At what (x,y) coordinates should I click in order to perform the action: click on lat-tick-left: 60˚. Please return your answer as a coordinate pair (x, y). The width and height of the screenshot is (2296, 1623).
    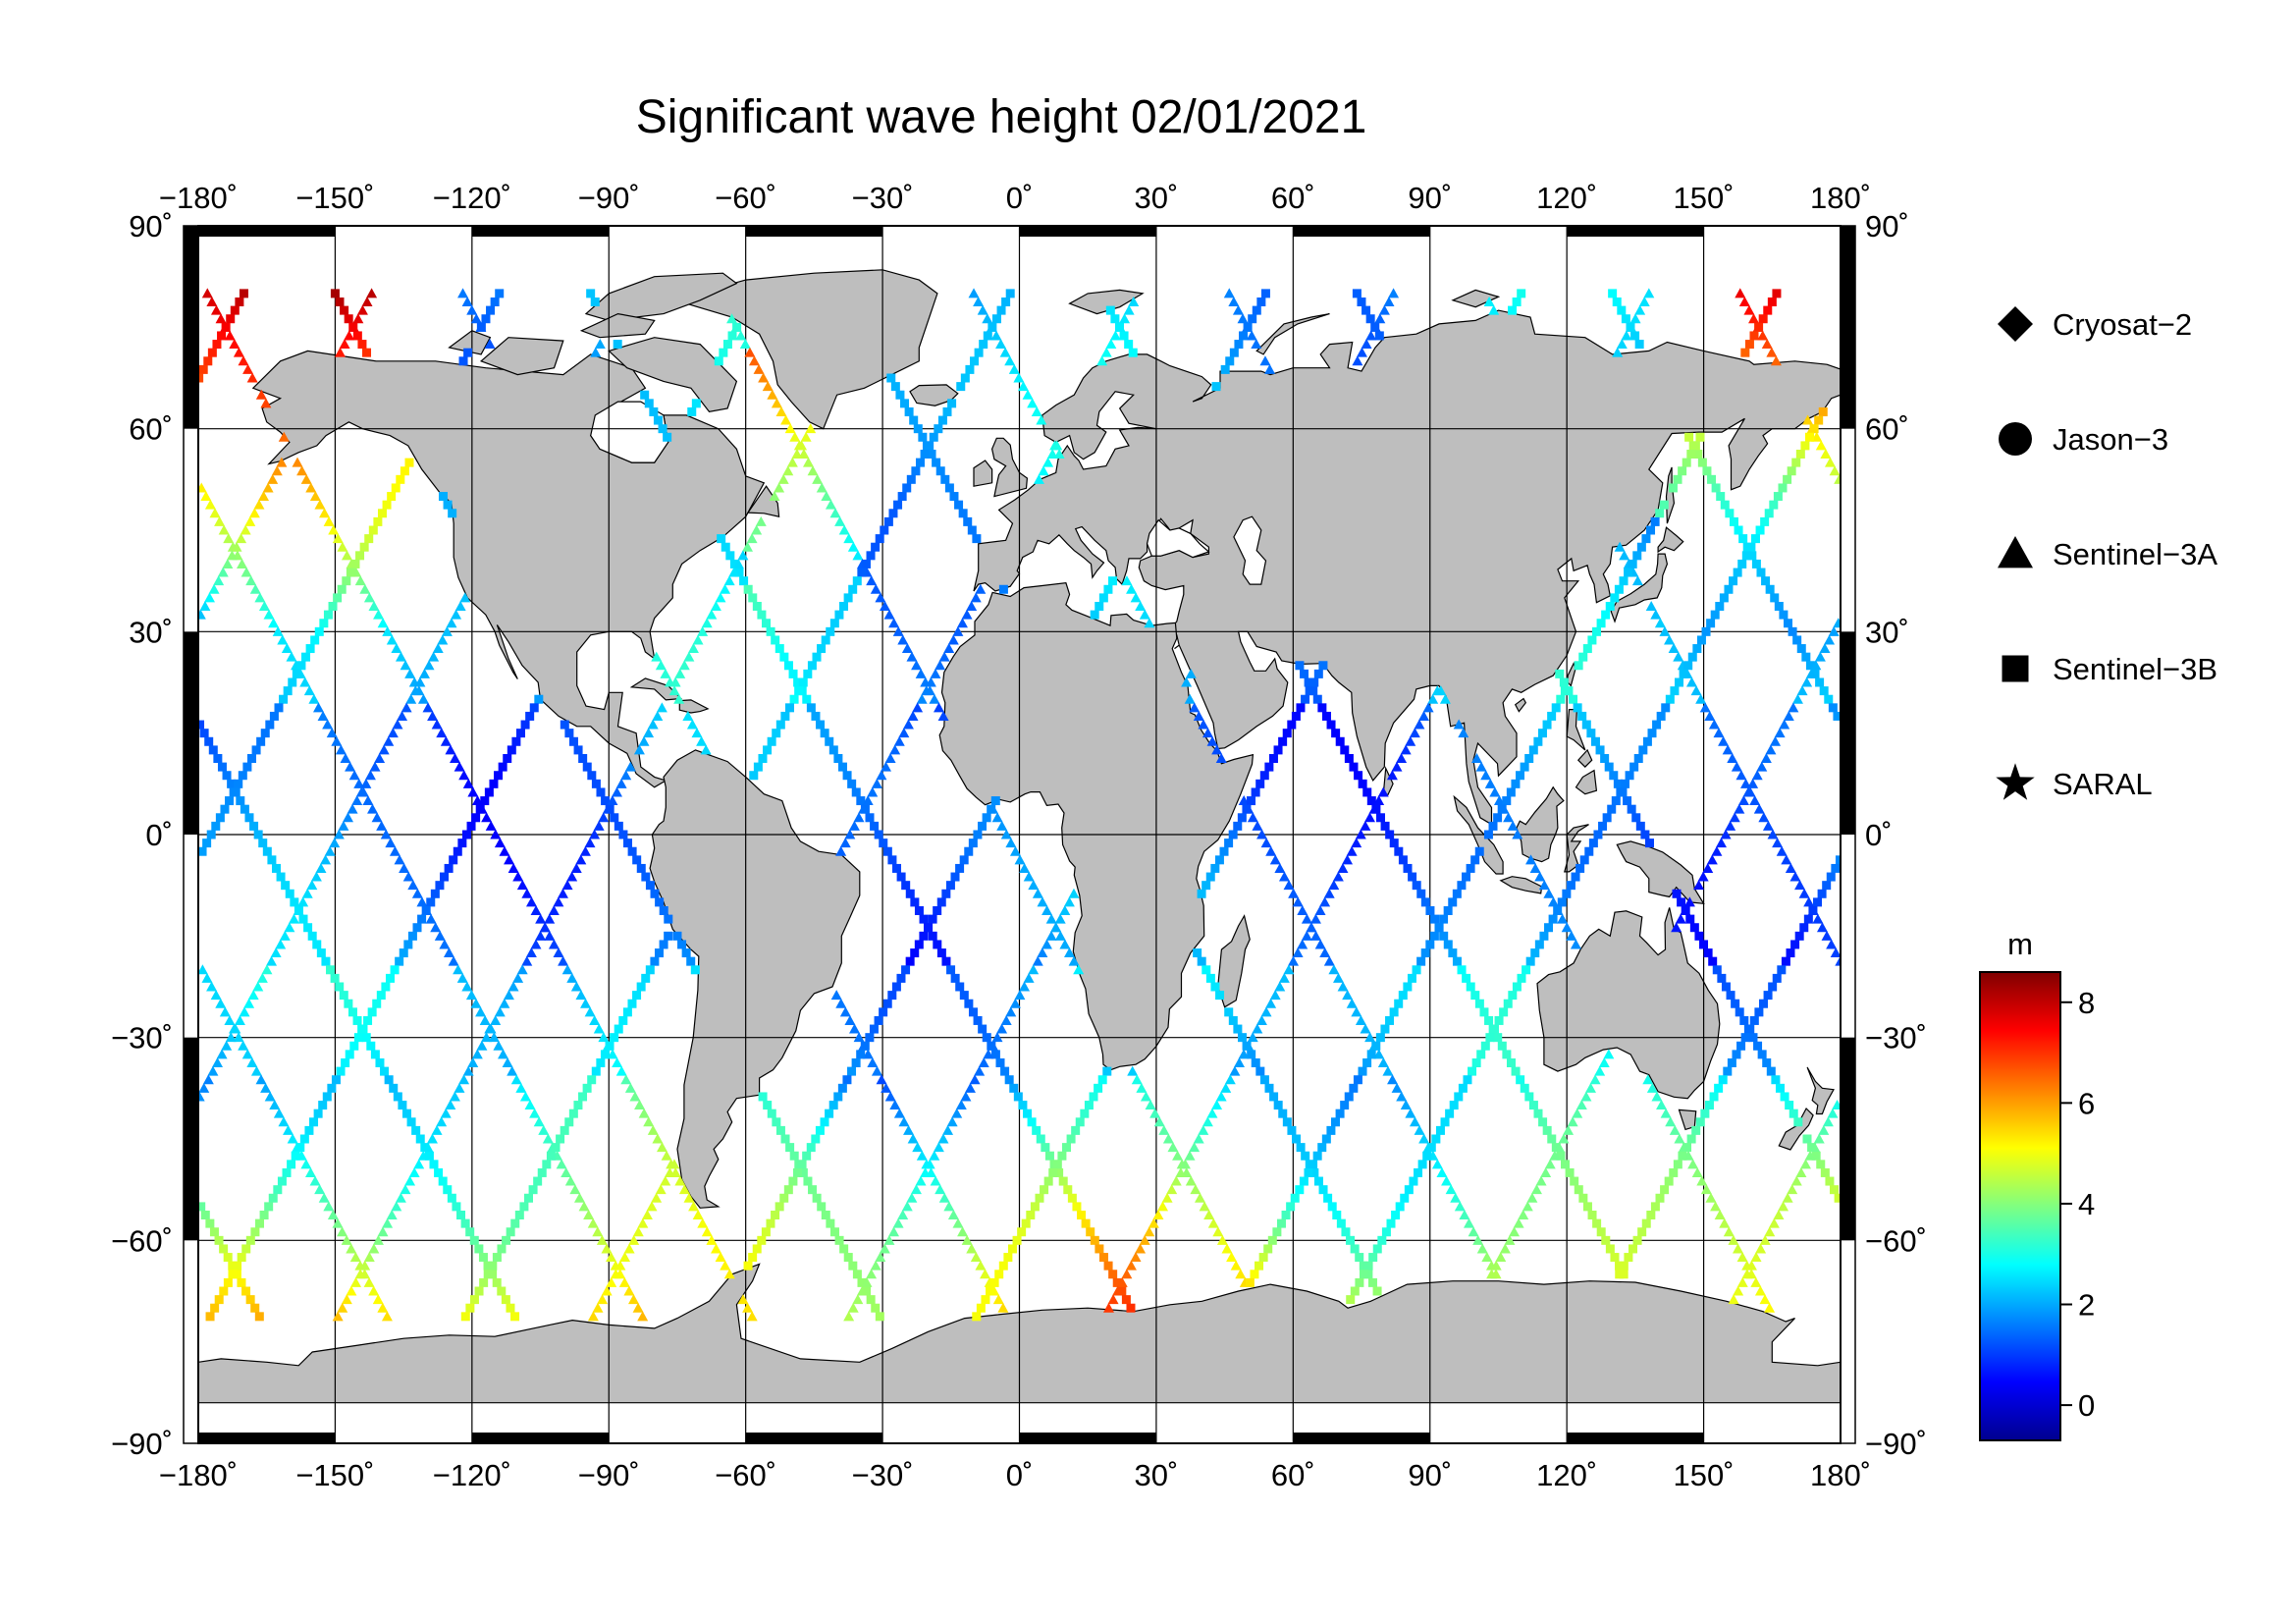
    Looking at the image, I should click on (151, 430).